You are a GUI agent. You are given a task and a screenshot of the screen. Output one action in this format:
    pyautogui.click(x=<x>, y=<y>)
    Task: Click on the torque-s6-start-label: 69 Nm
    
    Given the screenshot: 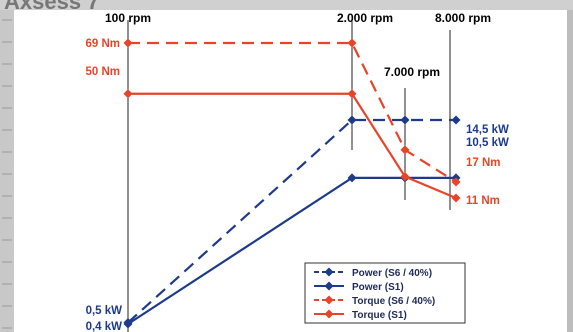 What is the action you would take?
    pyautogui.click(x=102, y=44)
    